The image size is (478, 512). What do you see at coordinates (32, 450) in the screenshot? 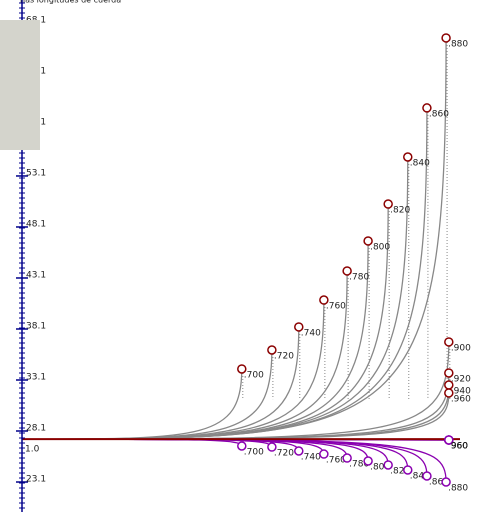
I see `annotation: 1.0` at bounding box center [32, 450].